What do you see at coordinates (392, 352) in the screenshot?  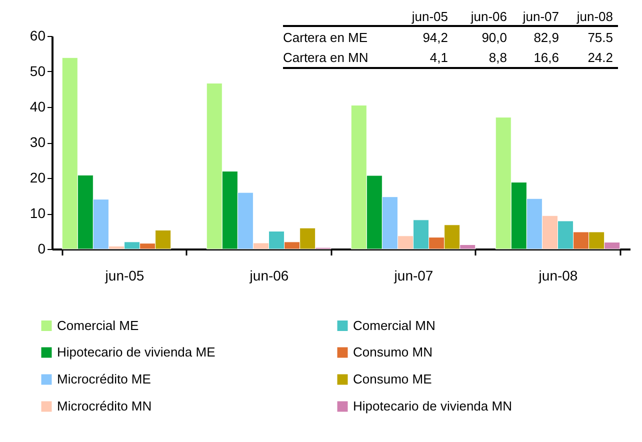 I see `legend-label: Consumo MN` at bounding box center [392, 352].